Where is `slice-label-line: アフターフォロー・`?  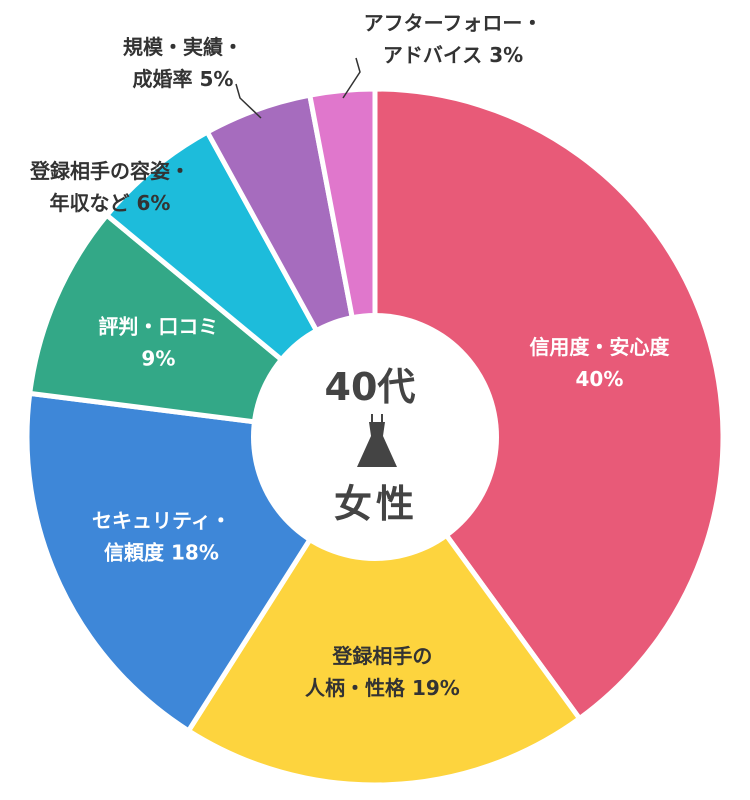 slice-label-line: アフターフォロー・ is located at coordinates (453, 23).